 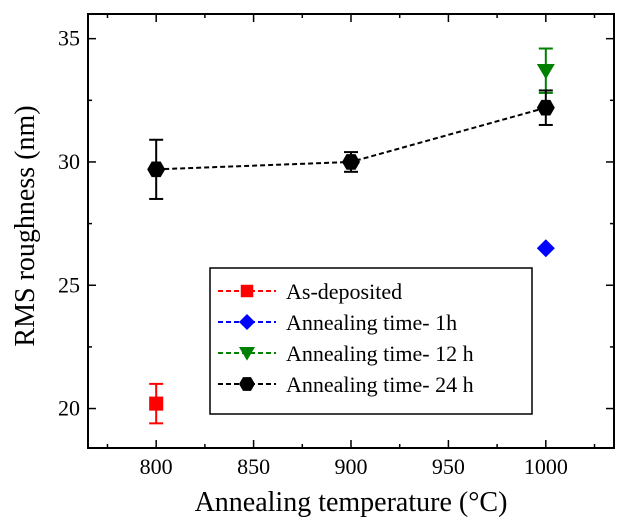 I want to click on legend-item: Annealing time- 12 h, so click(x=346, y=353).